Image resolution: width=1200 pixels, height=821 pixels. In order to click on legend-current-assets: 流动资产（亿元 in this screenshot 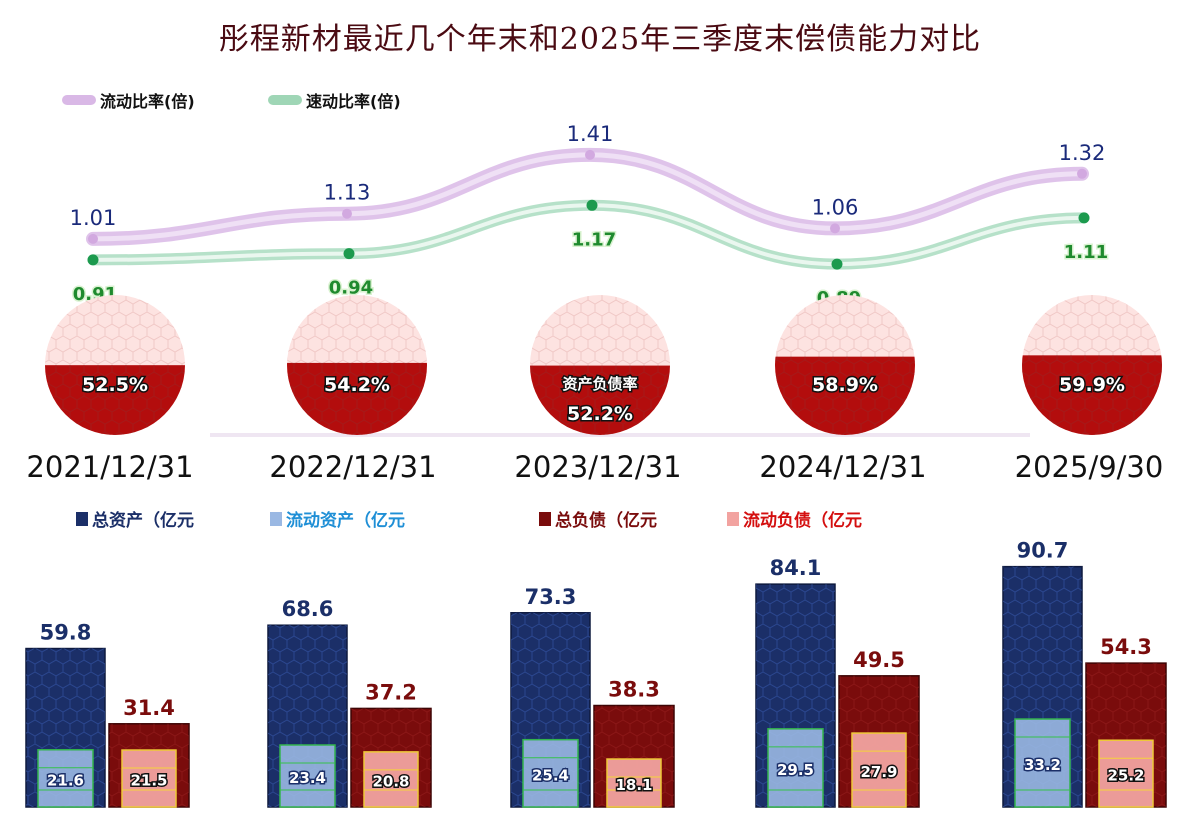, I will do `click(337, 518)`.